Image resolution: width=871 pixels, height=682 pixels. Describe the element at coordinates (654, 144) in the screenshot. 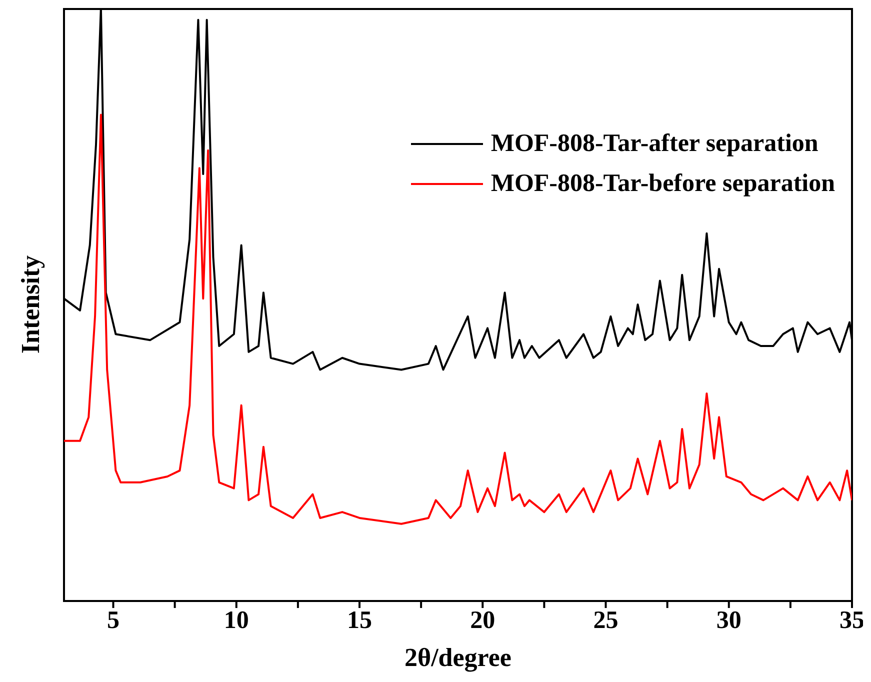

I see `legend-label: MOF-808-Tar-after separation` at that location.